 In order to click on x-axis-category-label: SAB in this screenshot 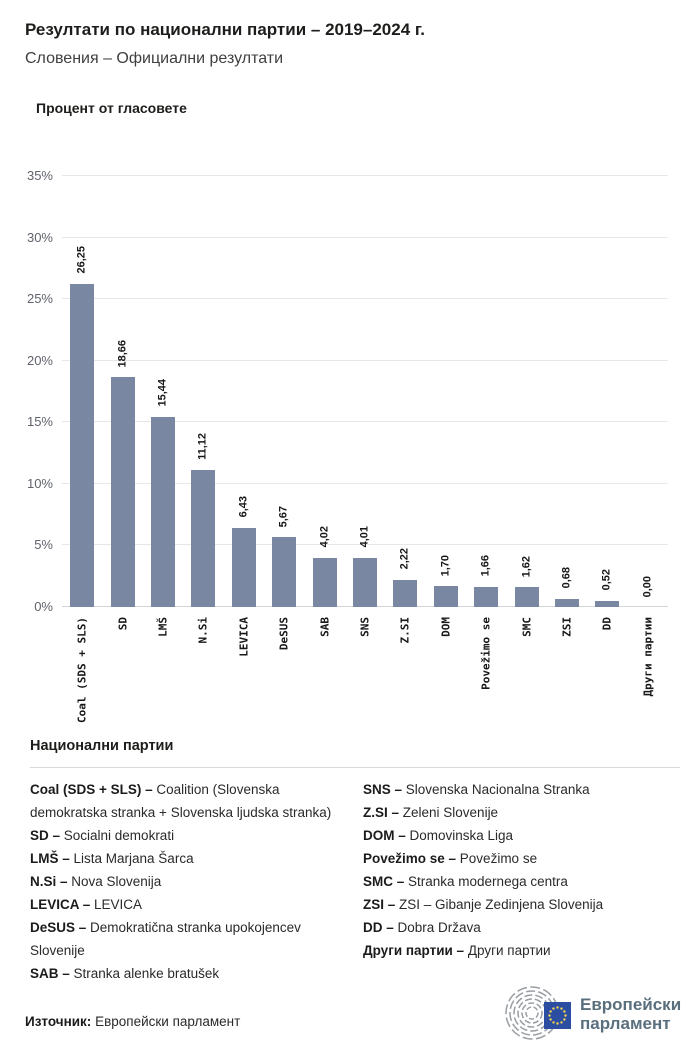, I will do `click(325, 627)`.